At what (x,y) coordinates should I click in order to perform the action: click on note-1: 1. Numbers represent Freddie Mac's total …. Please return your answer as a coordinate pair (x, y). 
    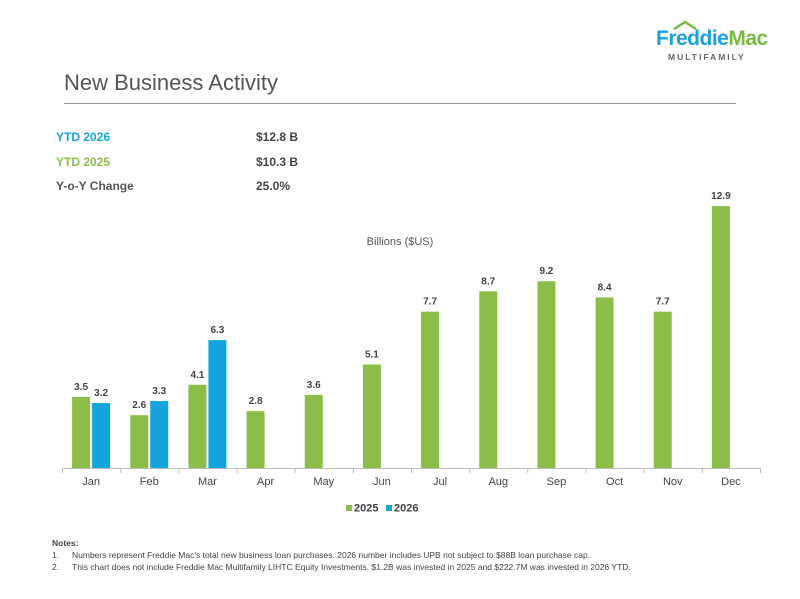
    Looking at the image, I should click on (321, 555).